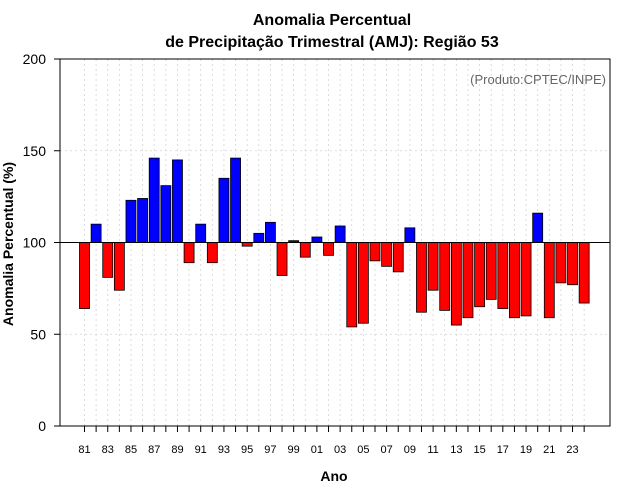  What do you see at coordinates (201, 450) in the screenshot?
I see `x-tick-label: 91` at bounding box center [201, 450].